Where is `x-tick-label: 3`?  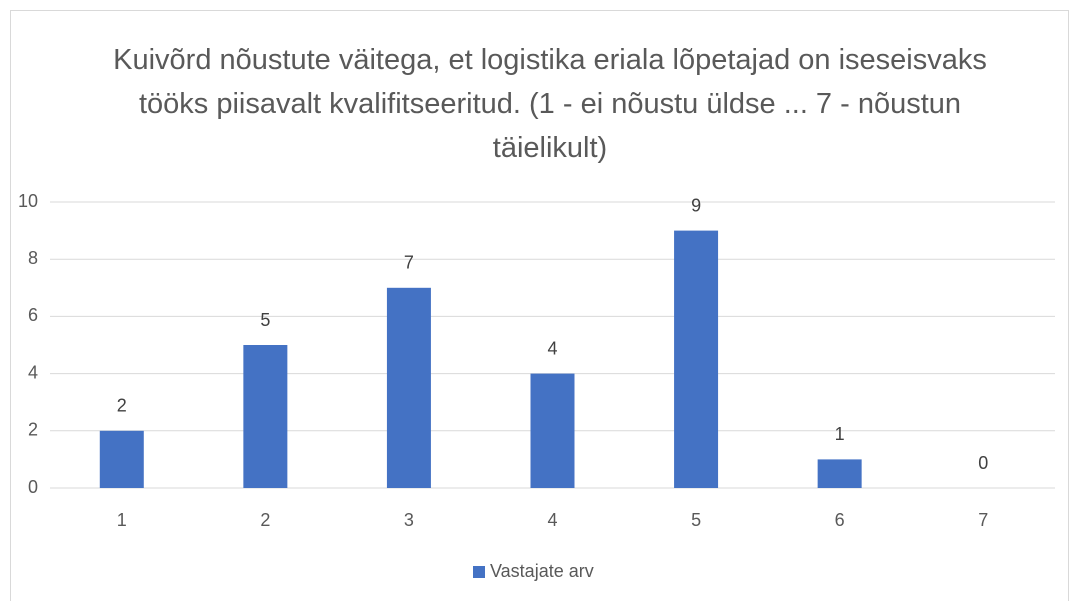 x-tick-label: 3 is located at coordinates (409, 520).